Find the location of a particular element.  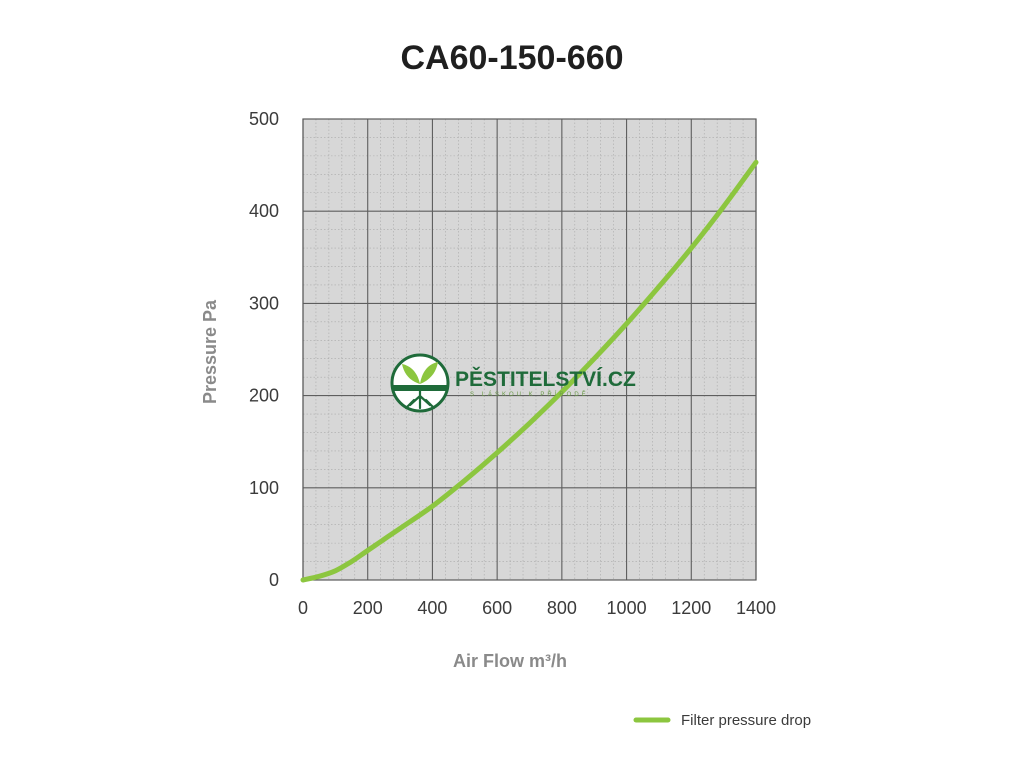

y-tick-label: 200 is located at coordinates (264, 396).